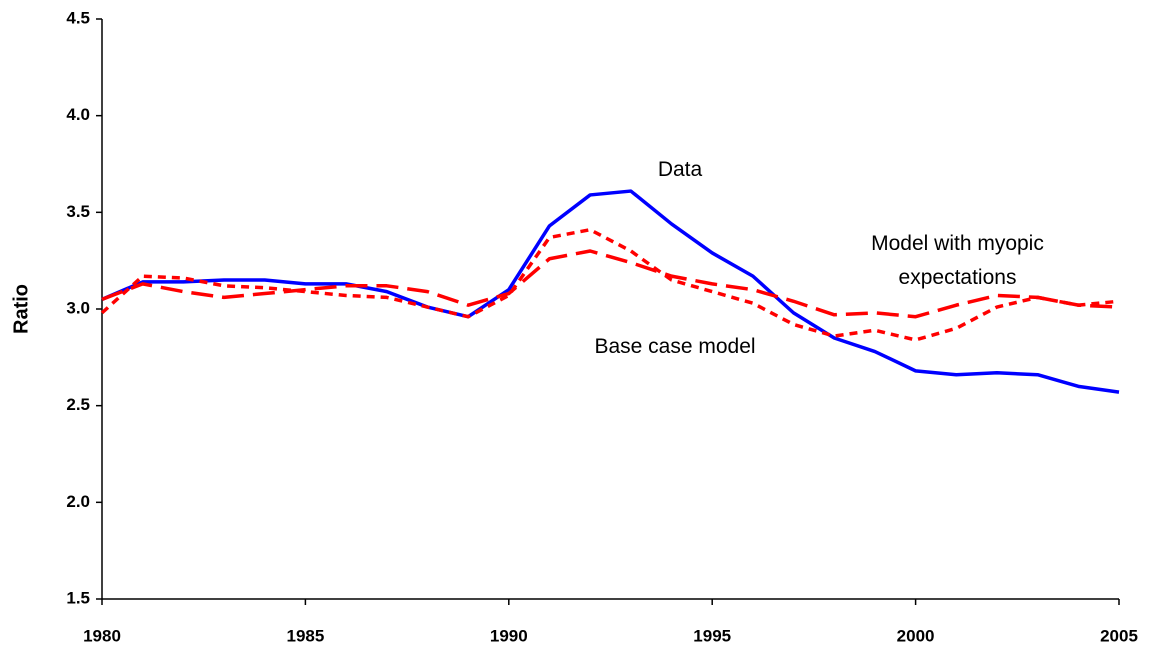 The height and width of the screenshot is (652, 1152). What do you see at coordinates (78, 307) in the screenshot?
I see `y-tick-label: 3.0` at bounding box center [78, 307].